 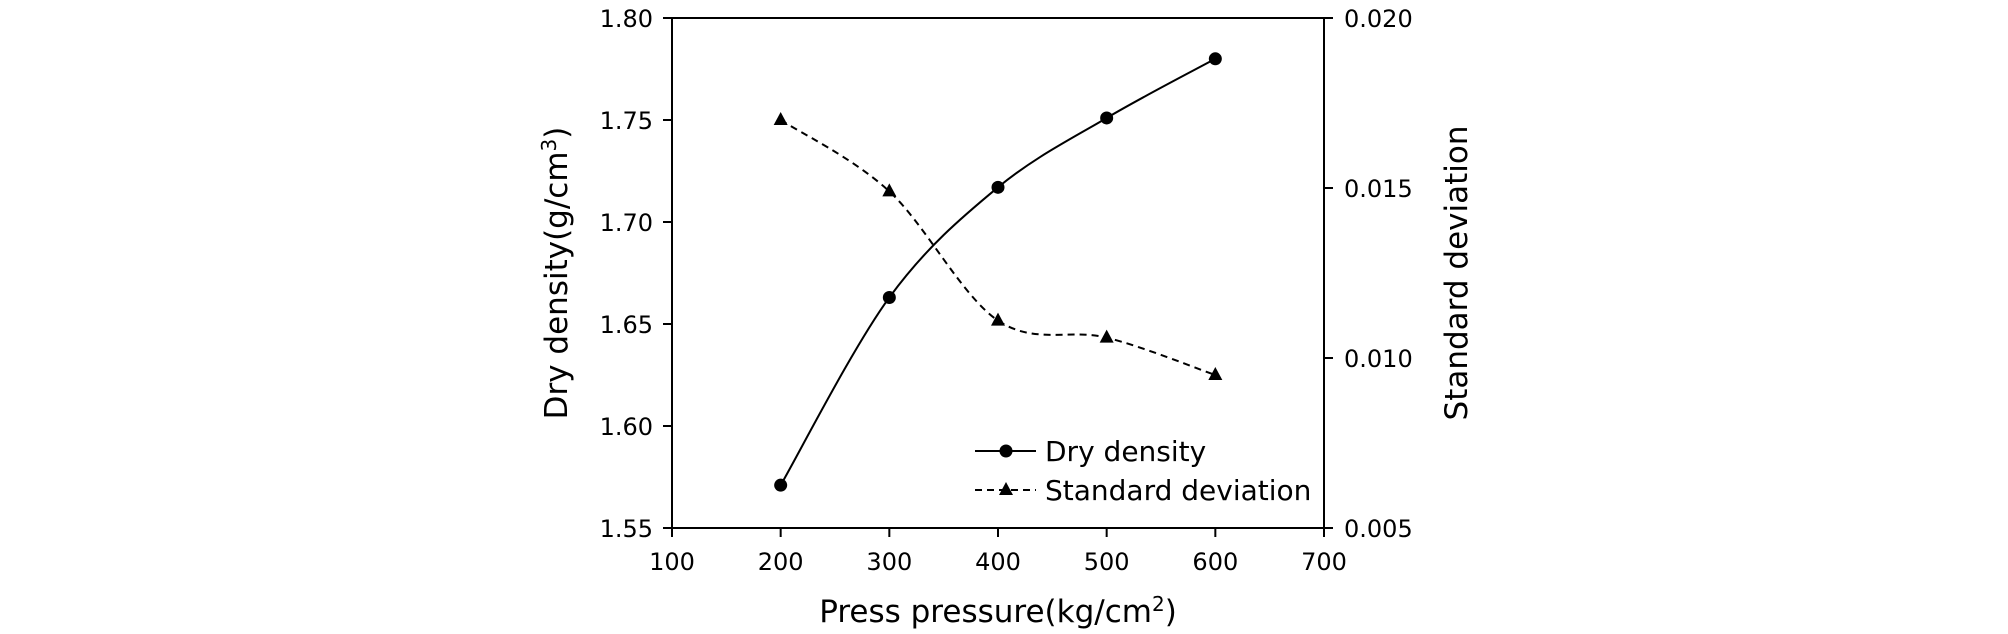 I want to click on right-y-axis-ticks: 0.005 0.010 0.015 0.020, so click(x=1368, y=274).